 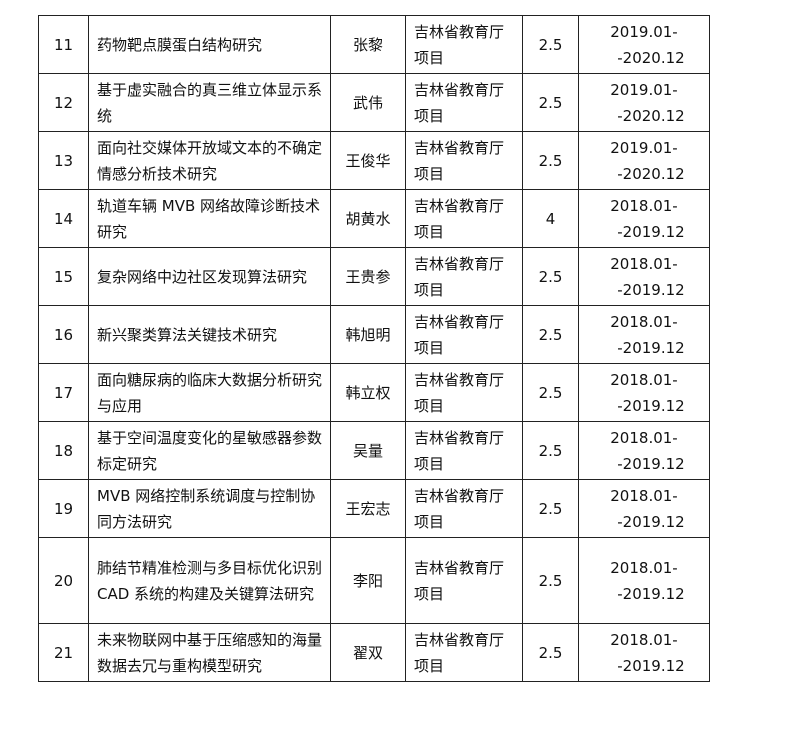 What do you see at coordinates (368, 102) in the screenshot?
I see `project-leader: 武伟` at bounding box center [368, 102].